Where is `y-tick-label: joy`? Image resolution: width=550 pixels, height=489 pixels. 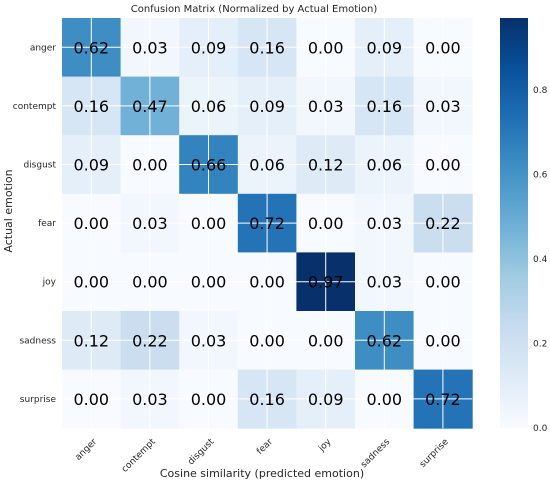 y-tick-label: joy is located at coordinates (49, 283).